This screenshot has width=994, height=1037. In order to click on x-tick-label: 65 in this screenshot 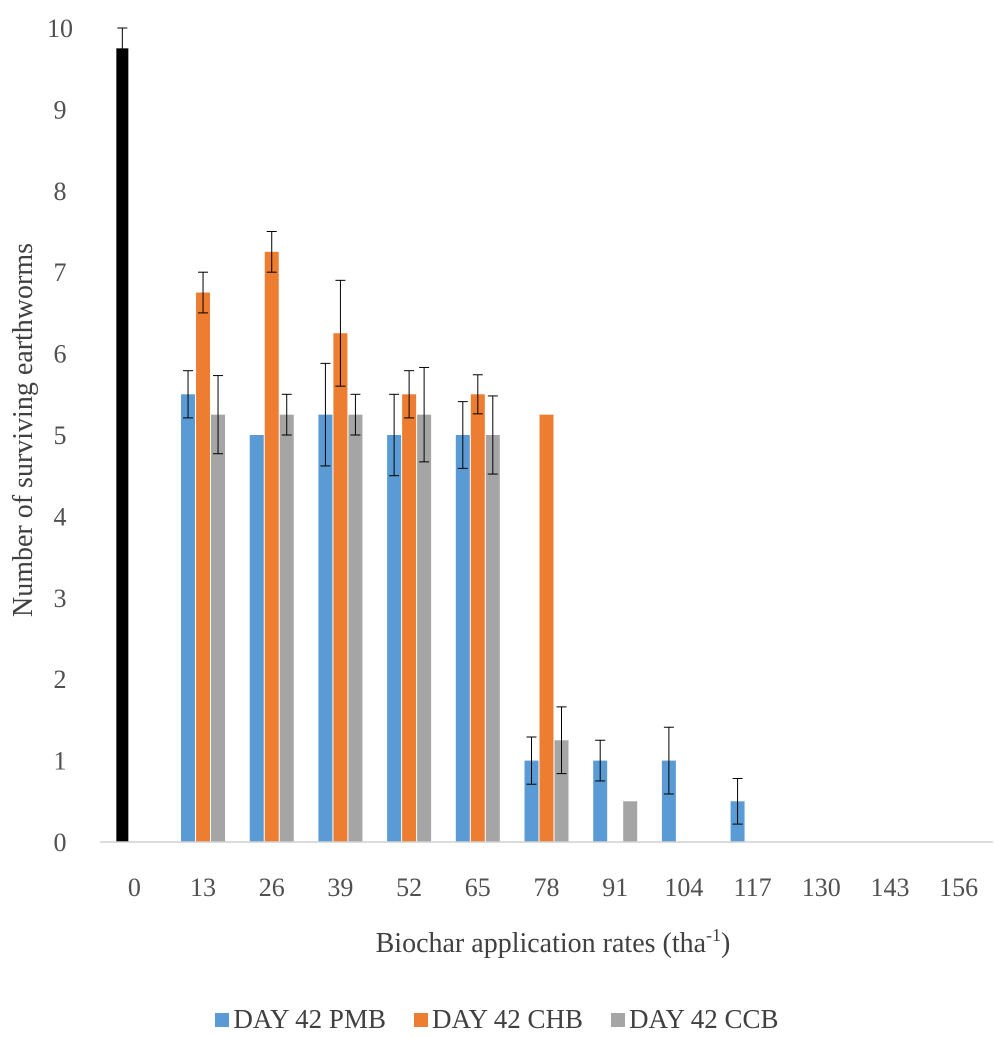, I will do `click(478, 887)`.